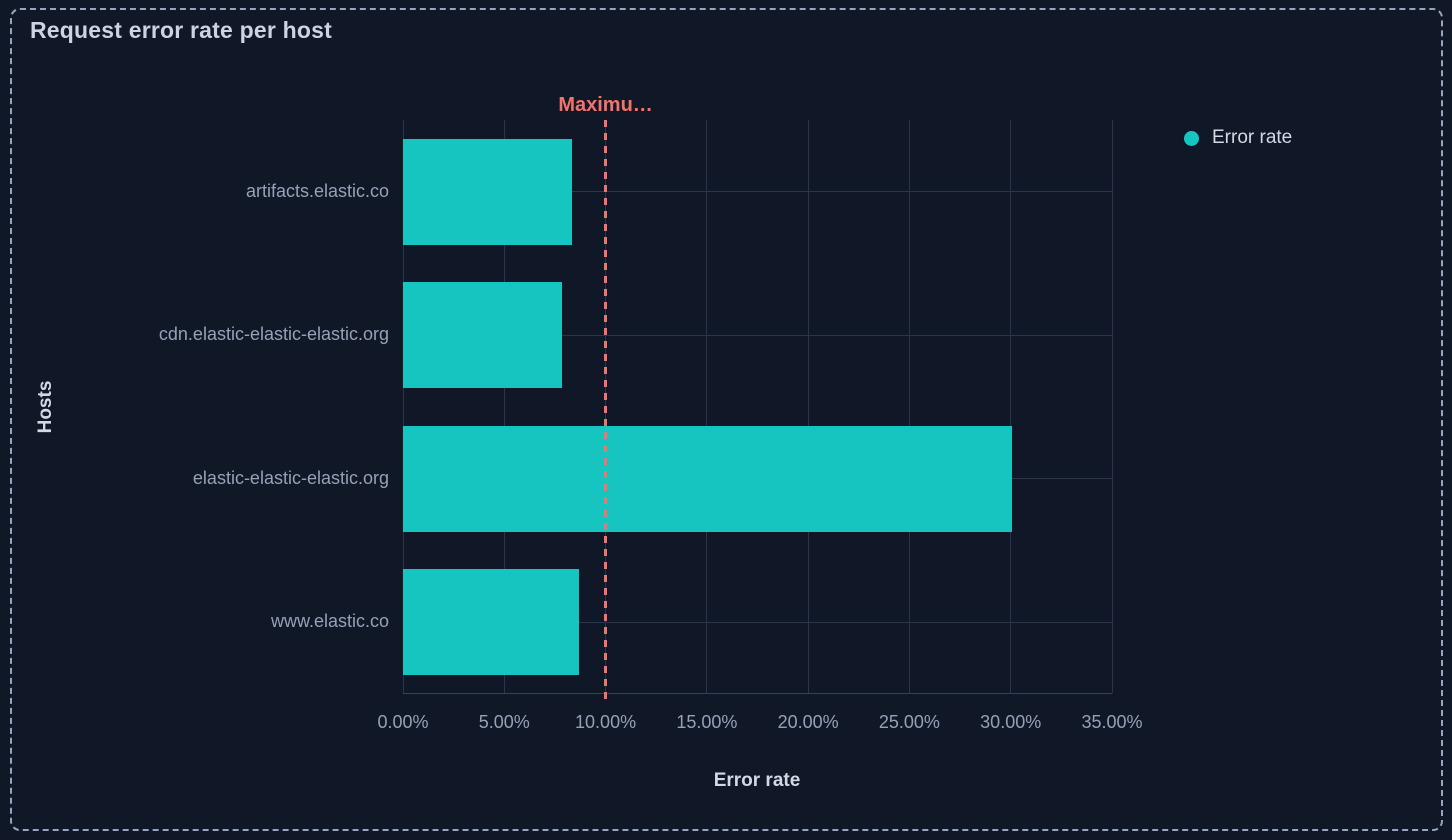 The width and height of the screenshot is (1452, 840). I want to click on legend-series-label: Error rate, so click(1252, 137).